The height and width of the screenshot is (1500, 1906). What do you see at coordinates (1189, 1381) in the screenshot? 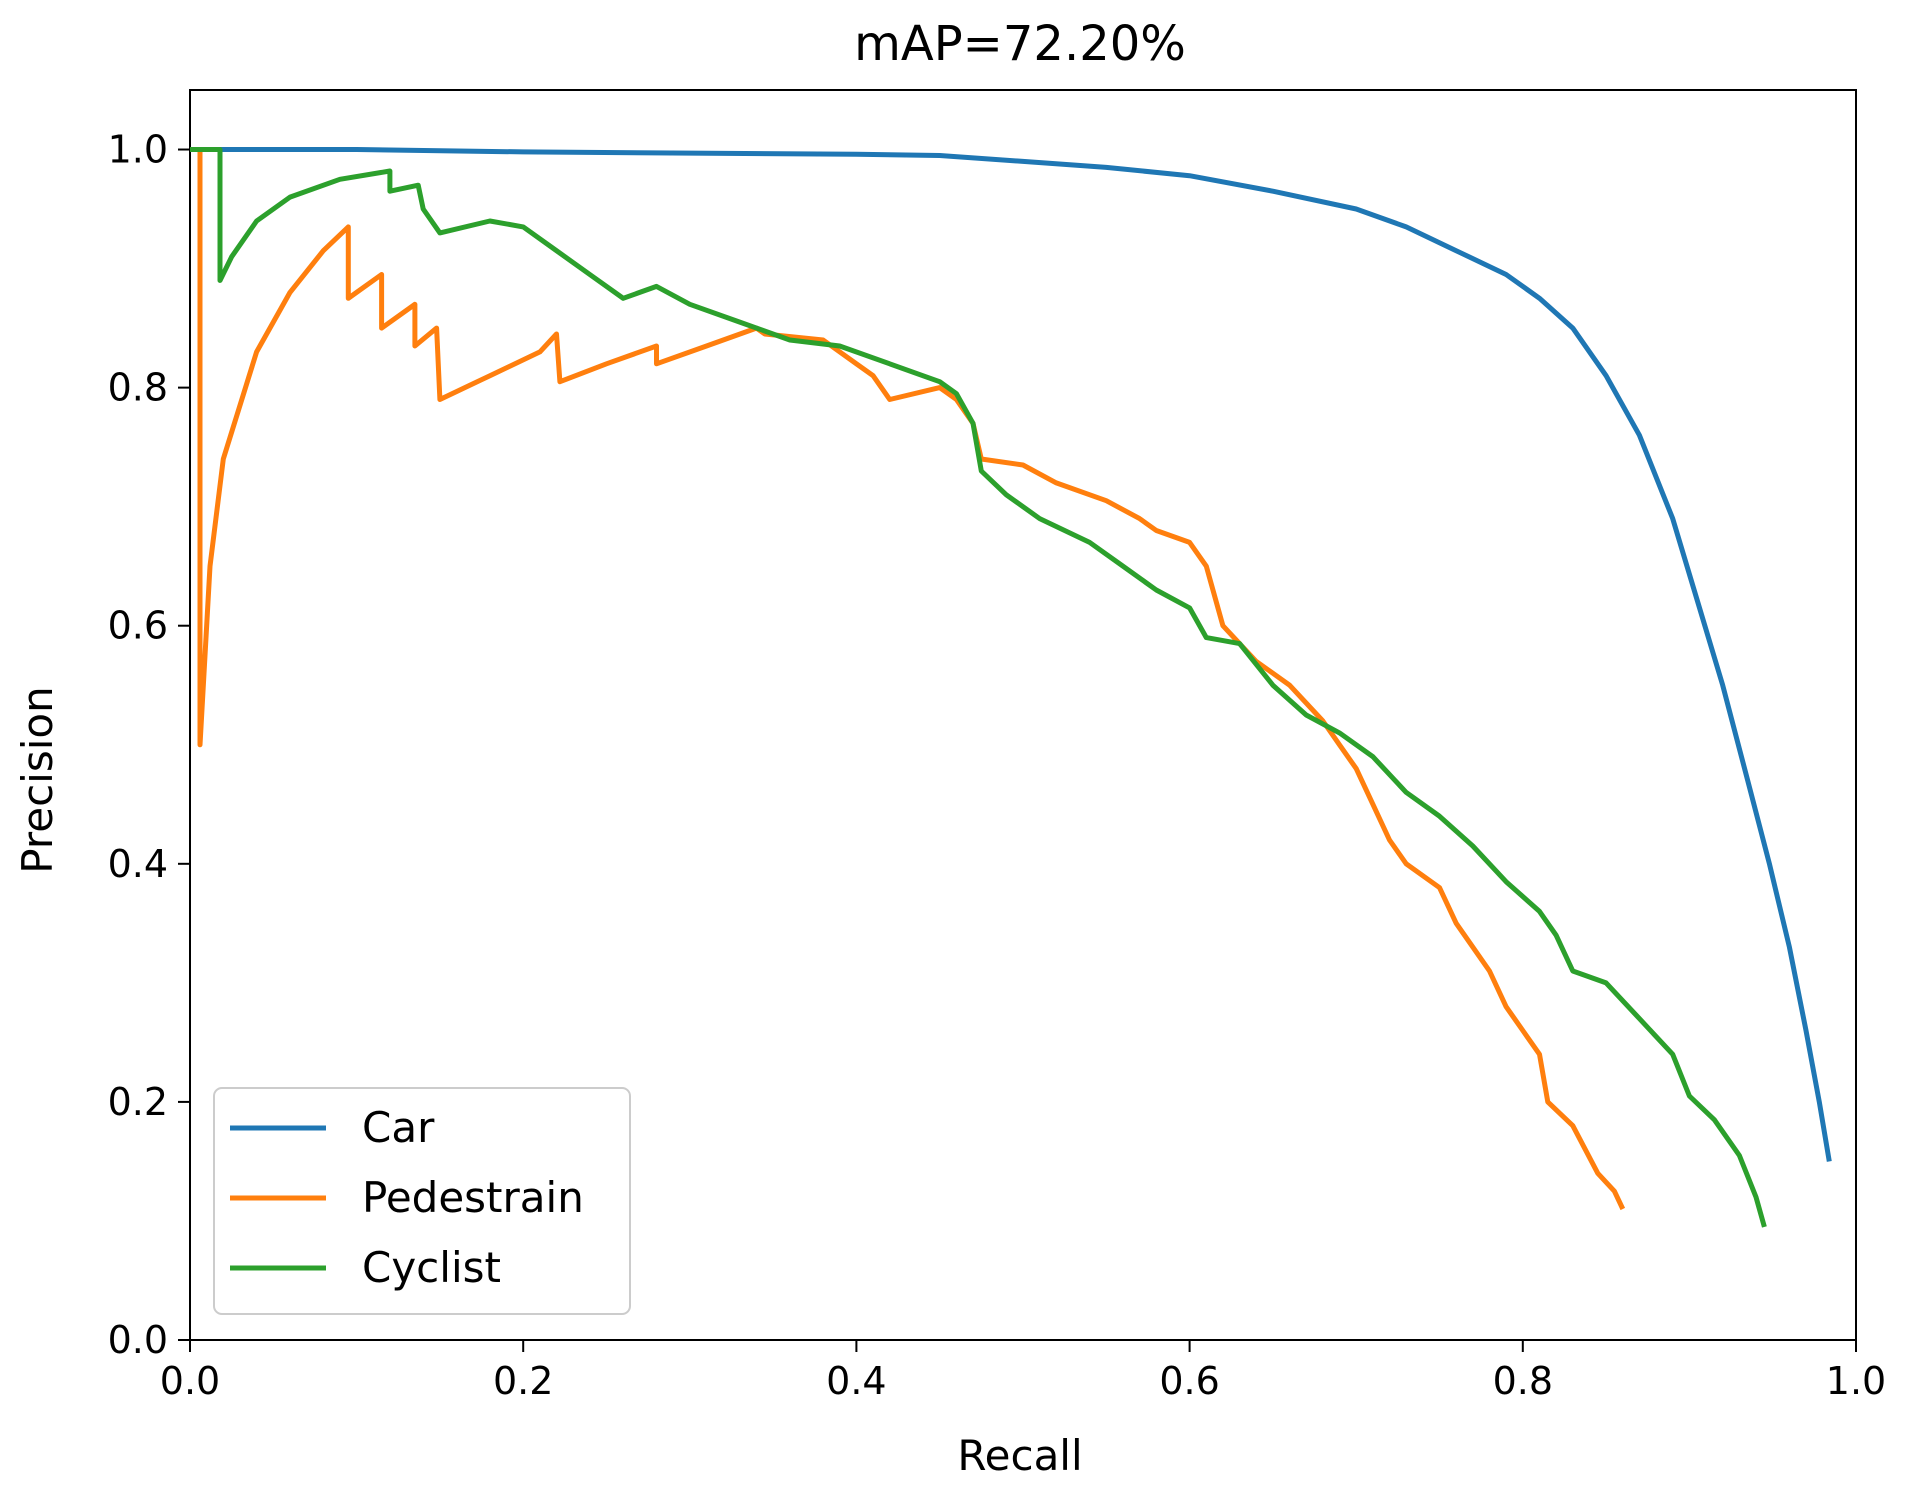
I see `x-tick-label: 0.6` at bounding box center [1189, 1381].